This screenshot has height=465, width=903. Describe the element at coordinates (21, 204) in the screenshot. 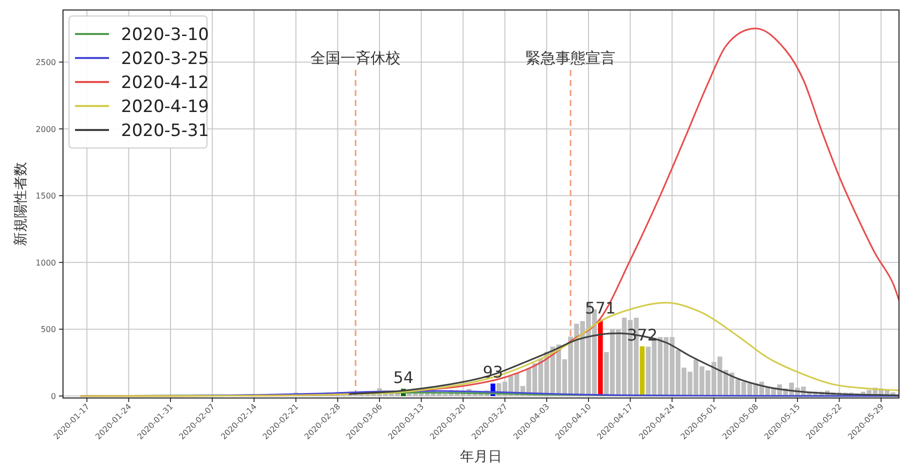

I see `y-axis-title: 新規陽性者数` at that location.